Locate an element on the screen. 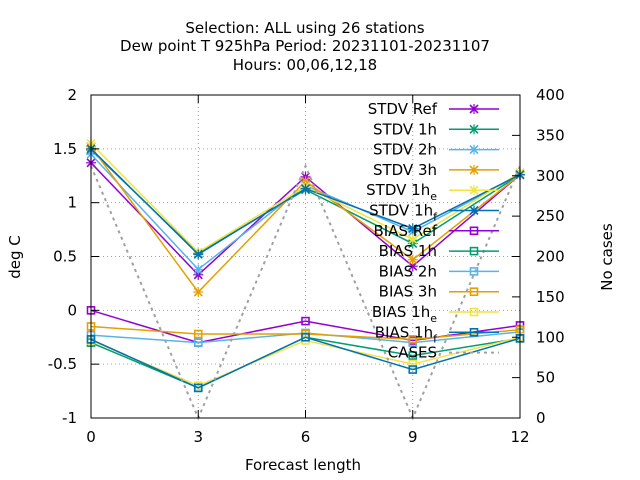 This screenshot has width=640, height=480. legend-item: STDV 3h is located at coordinates (436, 170).